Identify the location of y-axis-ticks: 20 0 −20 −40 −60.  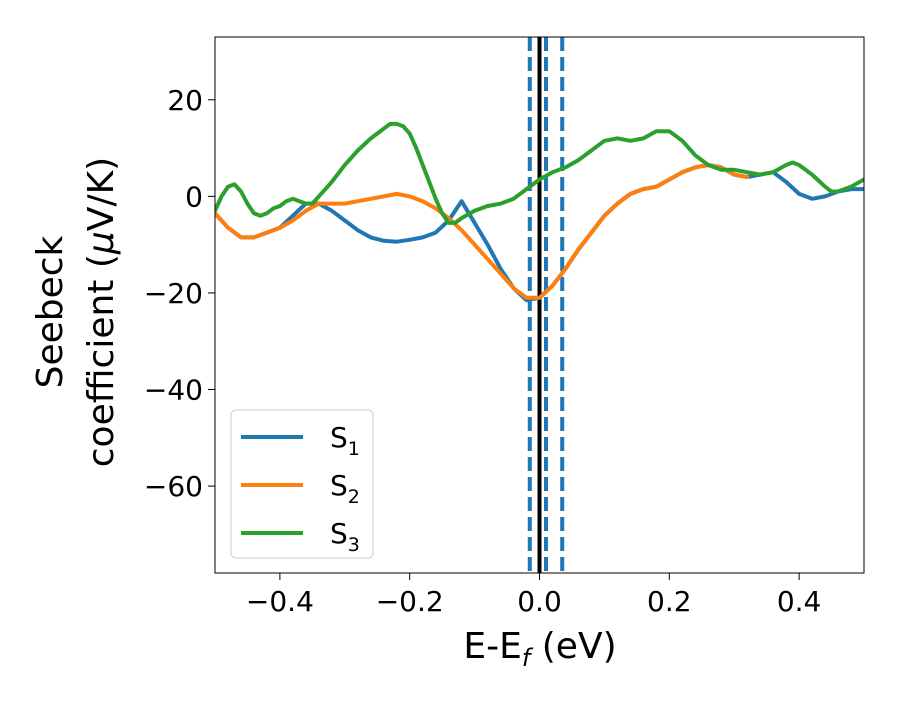
(179, 293).